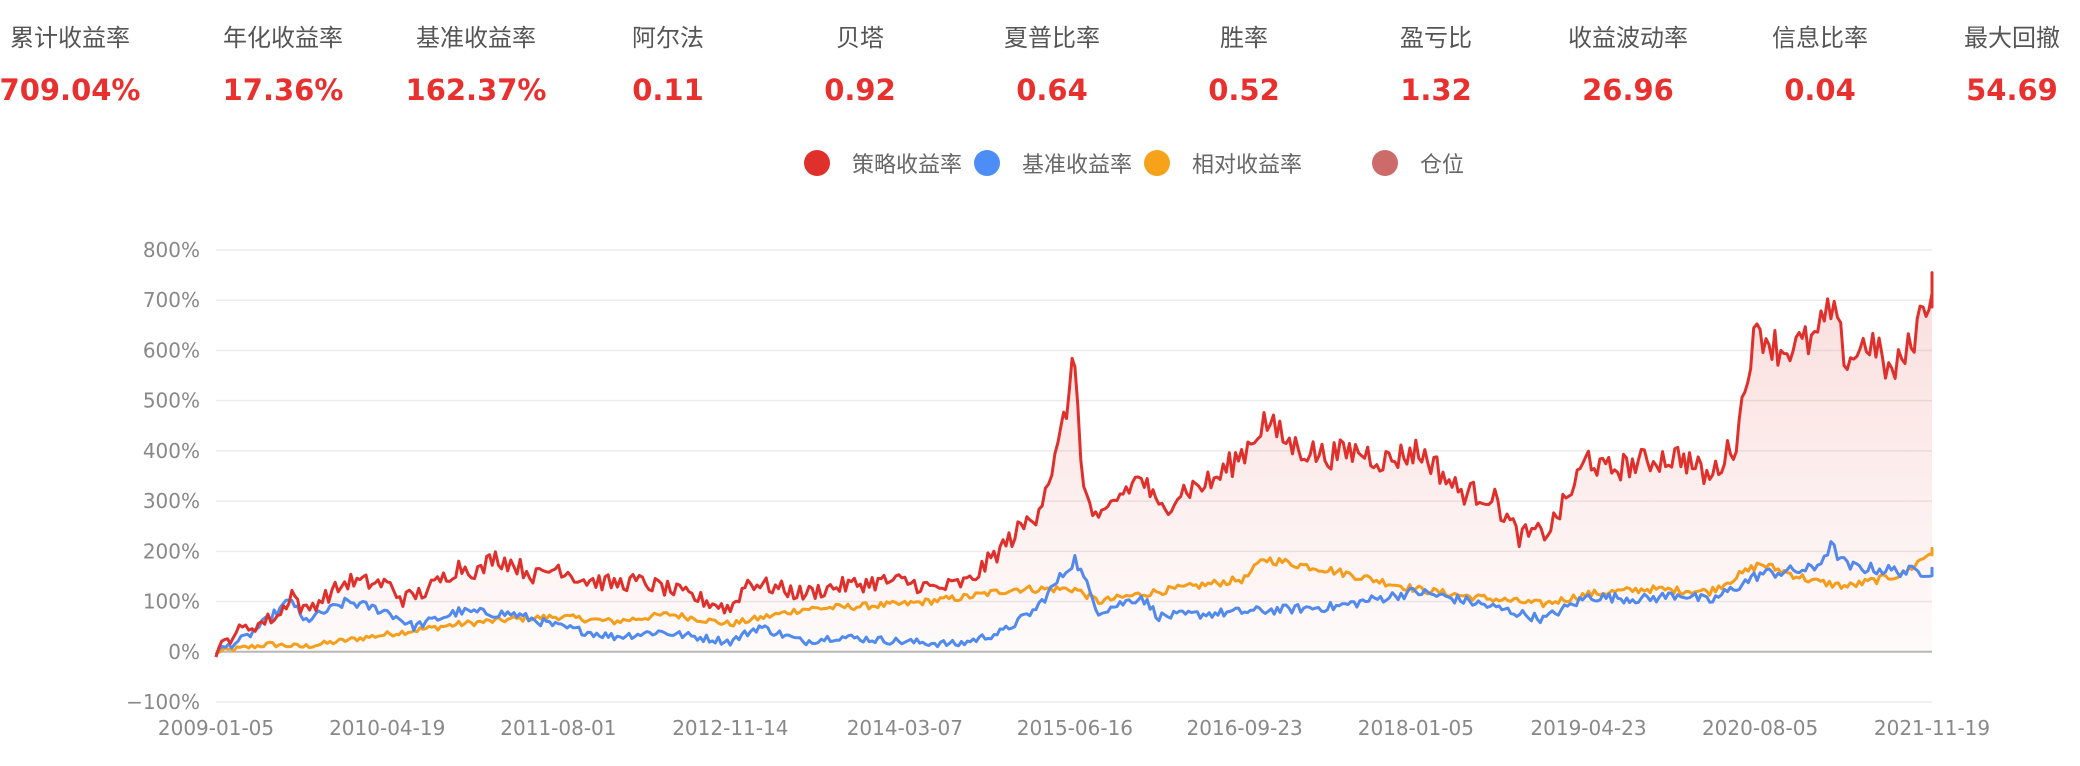  Describe the element at coordinates (1628, 65) in the screenshot. I see `stat-return-volatility: 收益波动率 26.96` at that location.